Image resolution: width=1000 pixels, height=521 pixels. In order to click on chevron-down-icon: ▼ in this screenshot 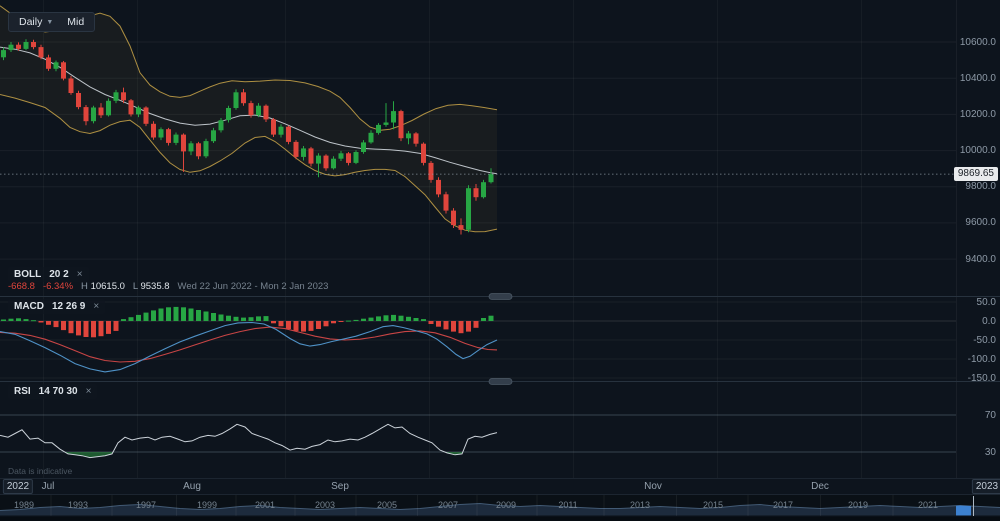, I will do `click(50, 22)`.